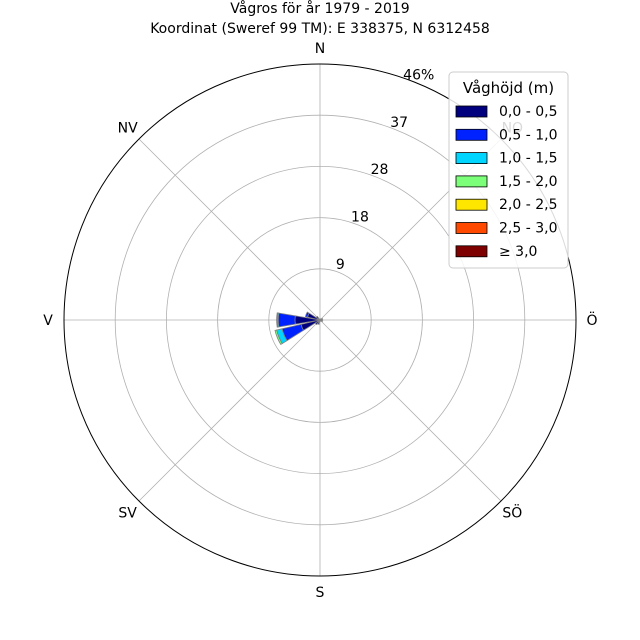 This screenshot has height=640, width=640. Describe the element at coordinates (528, 159) in the screenshot. I see `legend-label: 1,0 - 1,5` at that location.